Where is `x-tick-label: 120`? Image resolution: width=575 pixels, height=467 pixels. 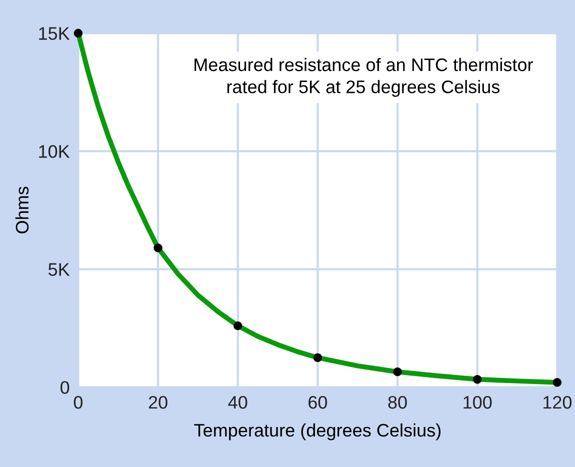
x-tick-label: 120 is located at coordinates (557, 402).